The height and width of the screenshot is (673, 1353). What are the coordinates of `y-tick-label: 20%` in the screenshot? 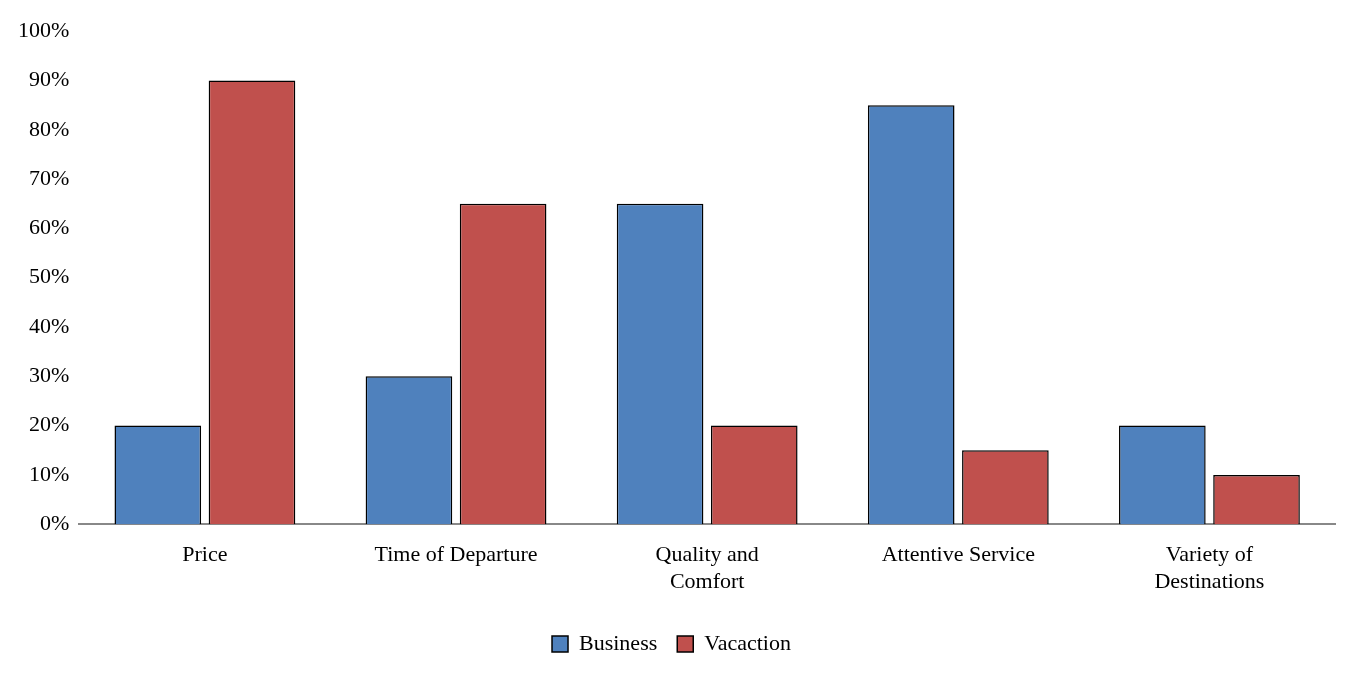 It's located at (49, 424).